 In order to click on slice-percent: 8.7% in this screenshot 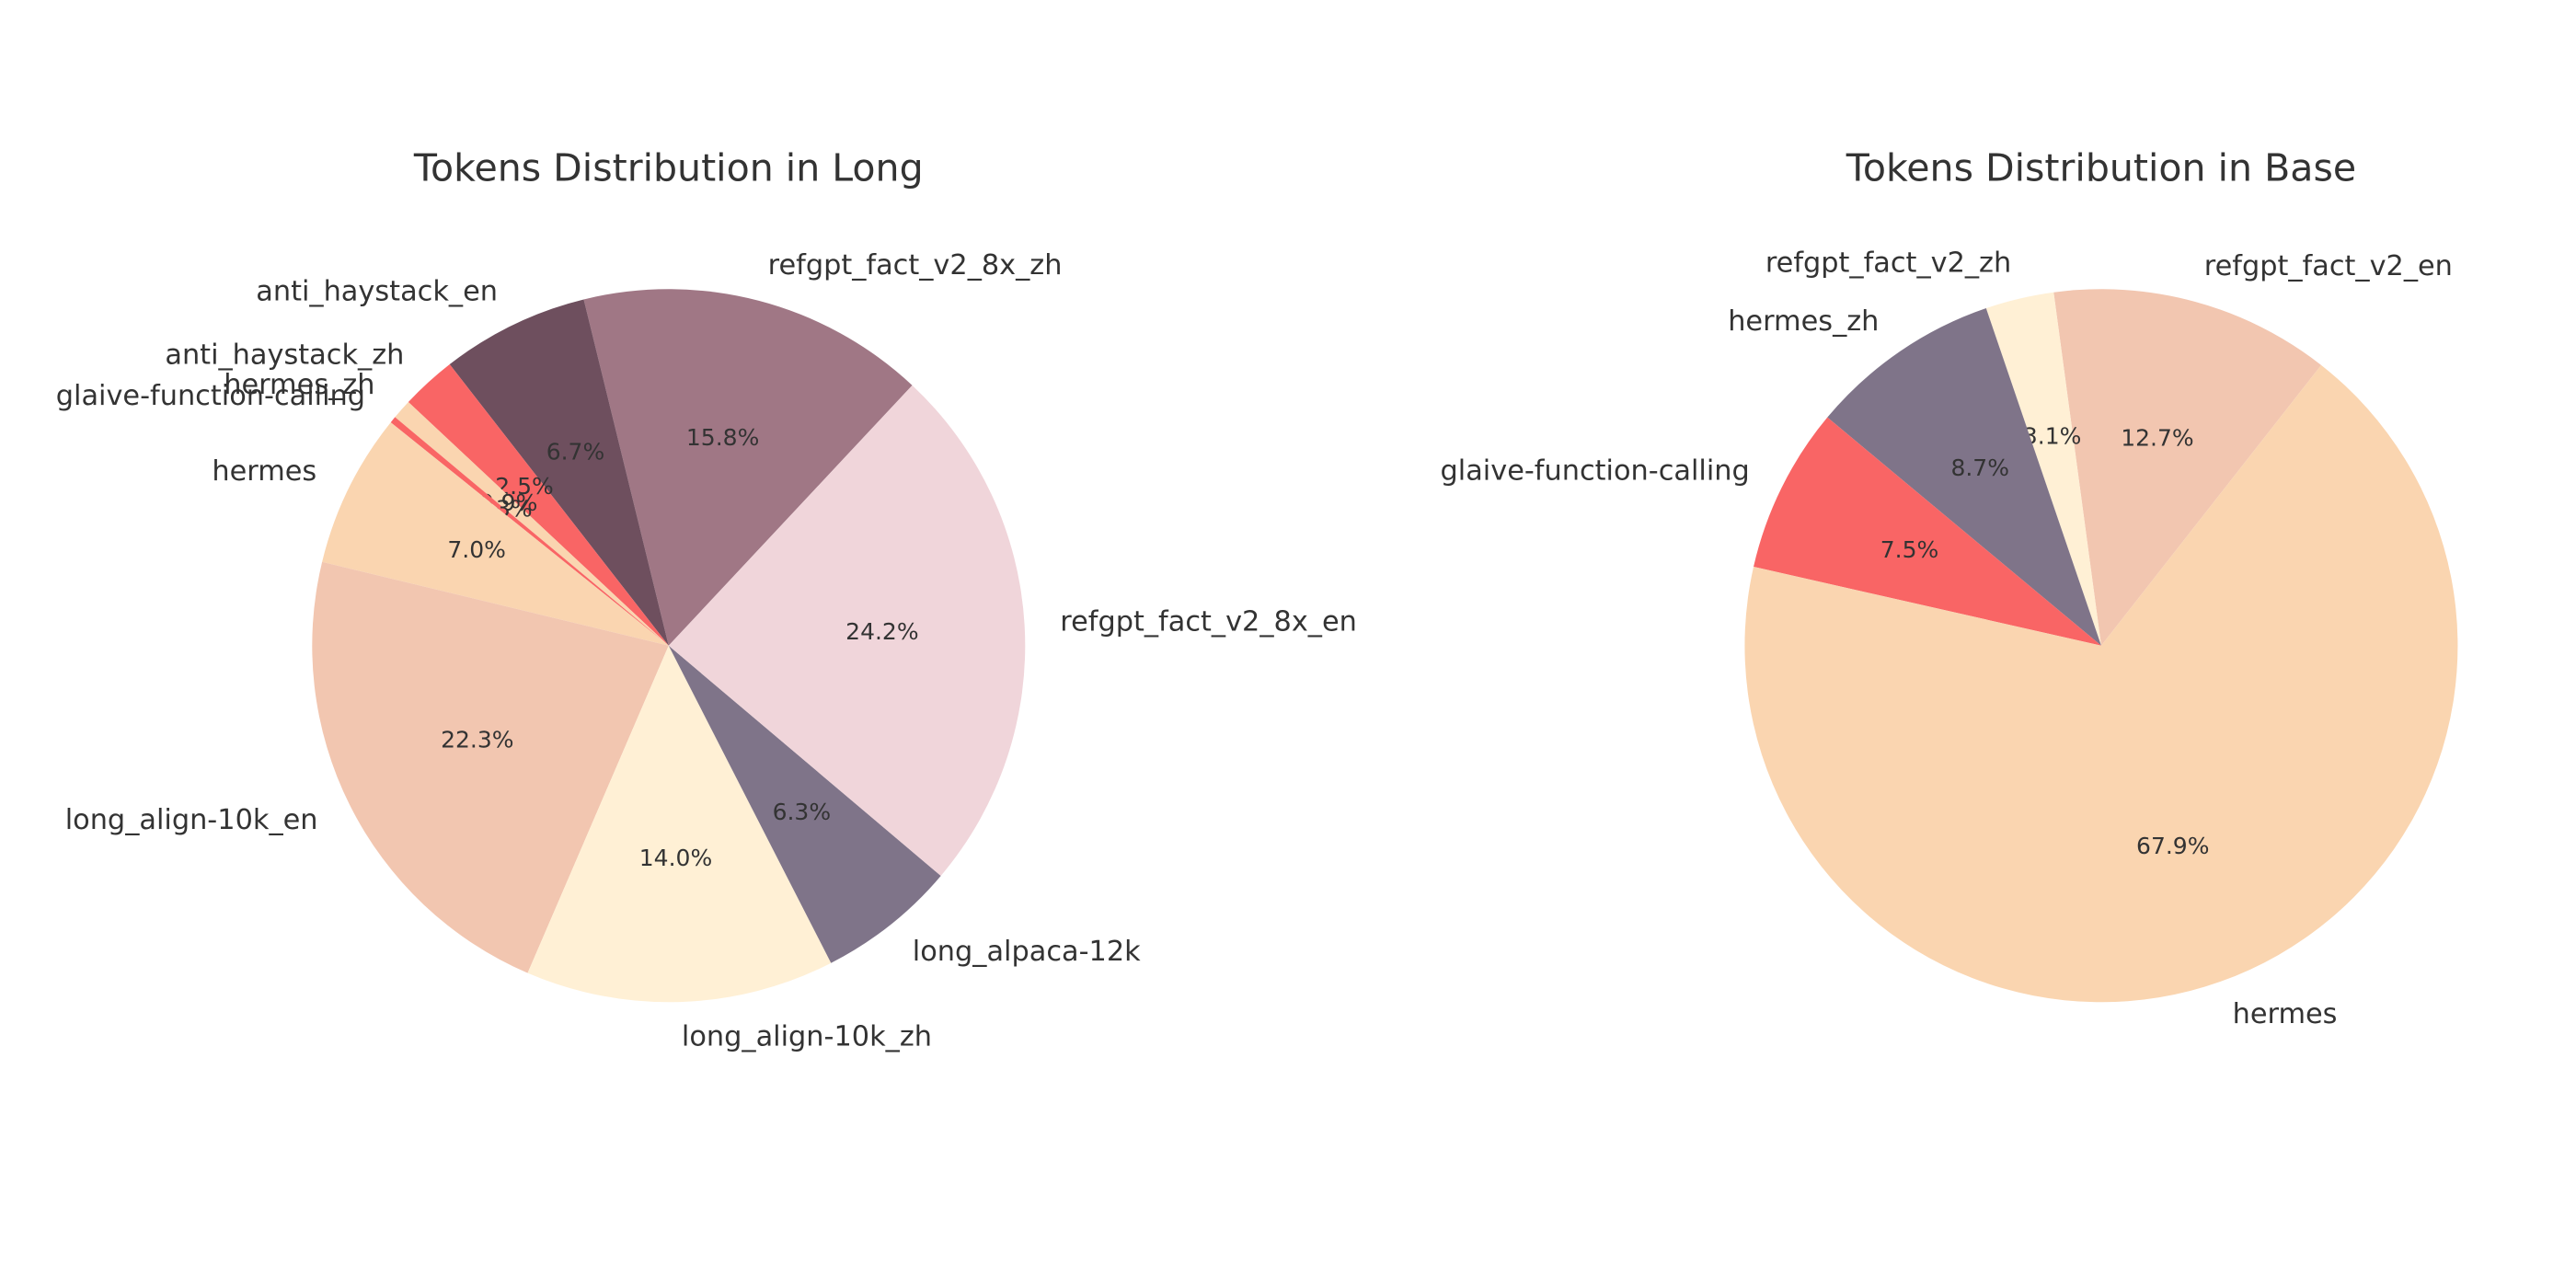, I will do `click(1979, 467)`.